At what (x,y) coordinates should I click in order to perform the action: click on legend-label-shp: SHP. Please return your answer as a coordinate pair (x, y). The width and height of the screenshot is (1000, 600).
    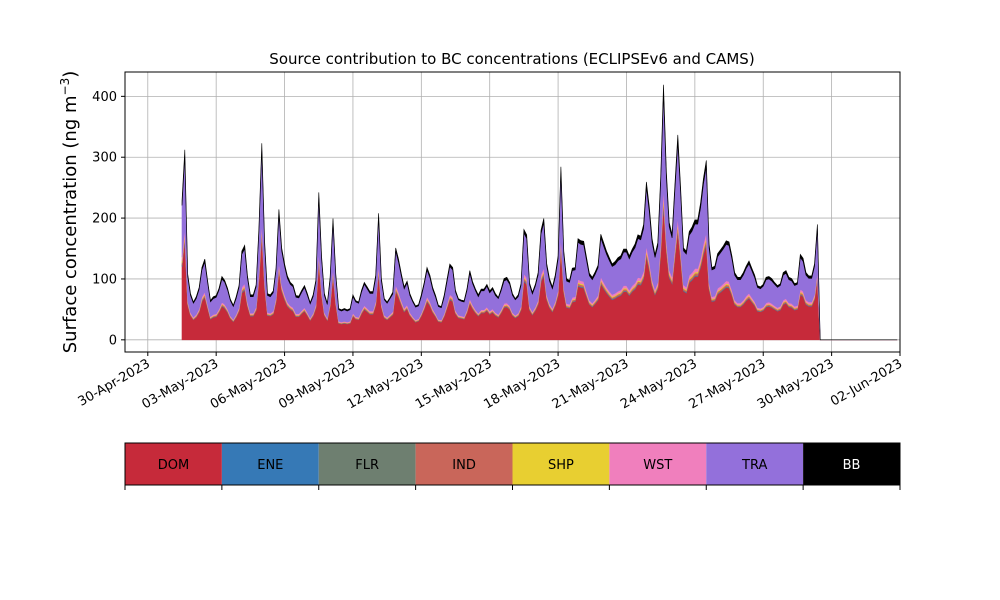
    Looking at the image, I should click on (561, 465).